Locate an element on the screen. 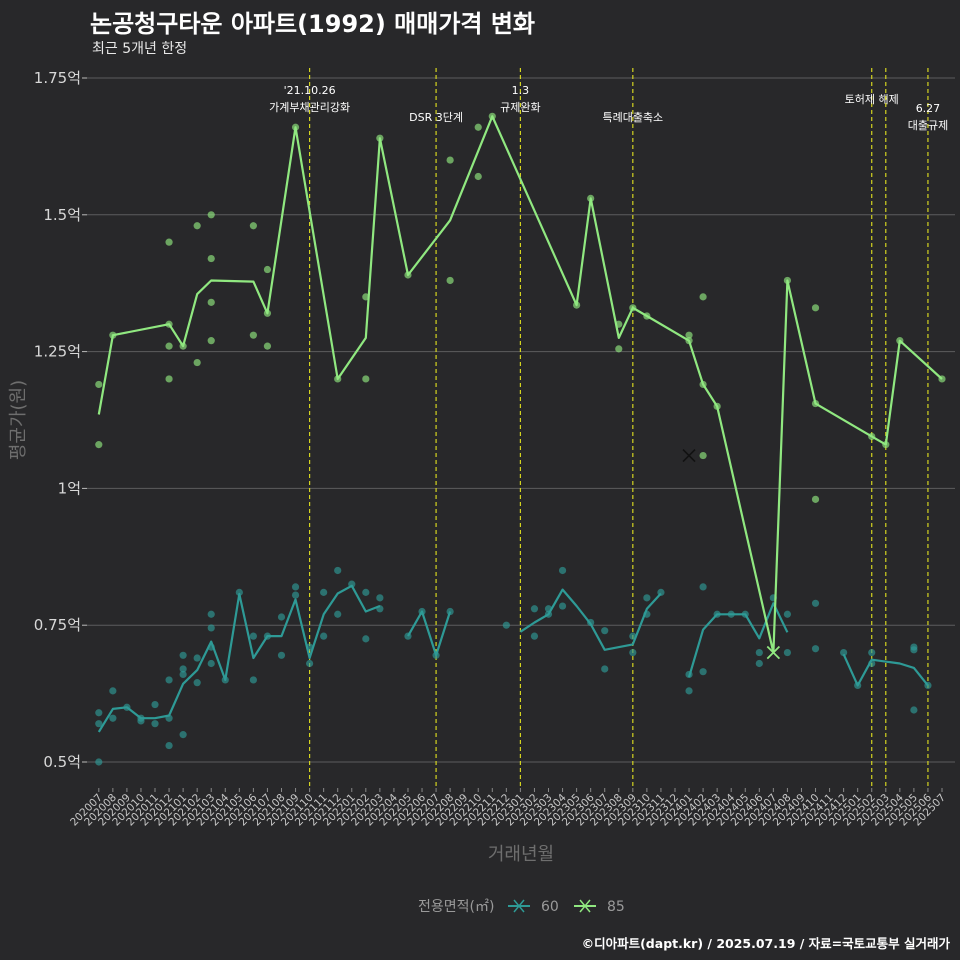 Image resolution: width=960 pixels, height=960 pixels. event-label: 규제완화 is located at coordinates (520, 107).